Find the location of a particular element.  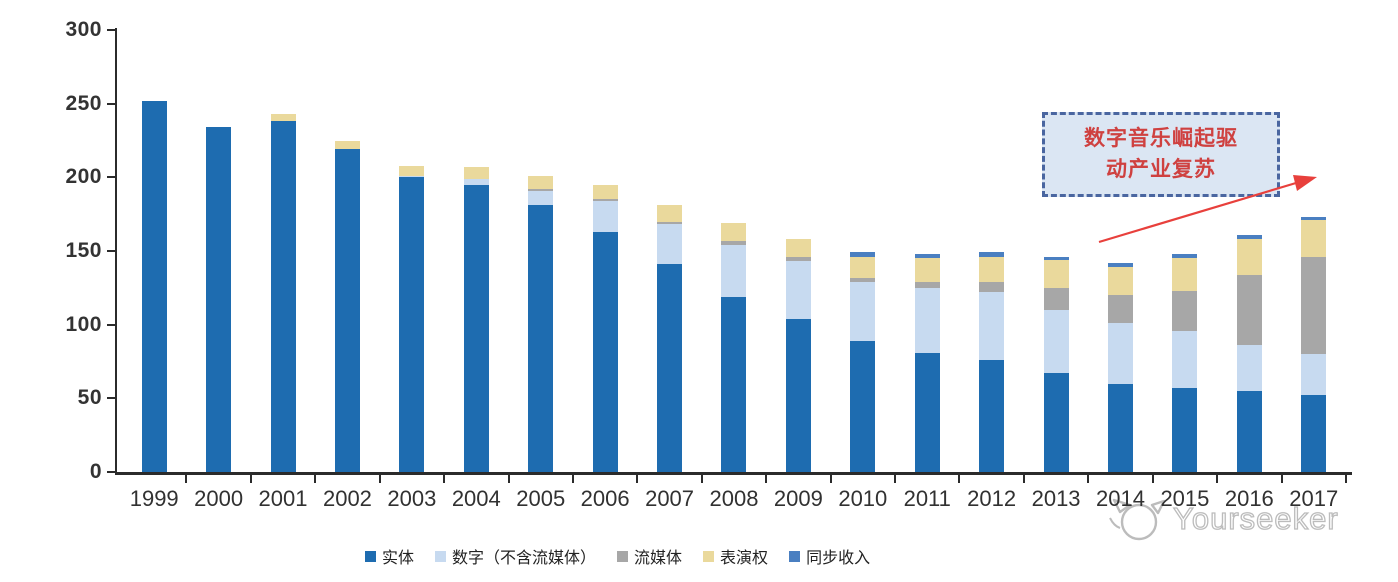

legend-item: 实体 is located at coordinates (389, 556).